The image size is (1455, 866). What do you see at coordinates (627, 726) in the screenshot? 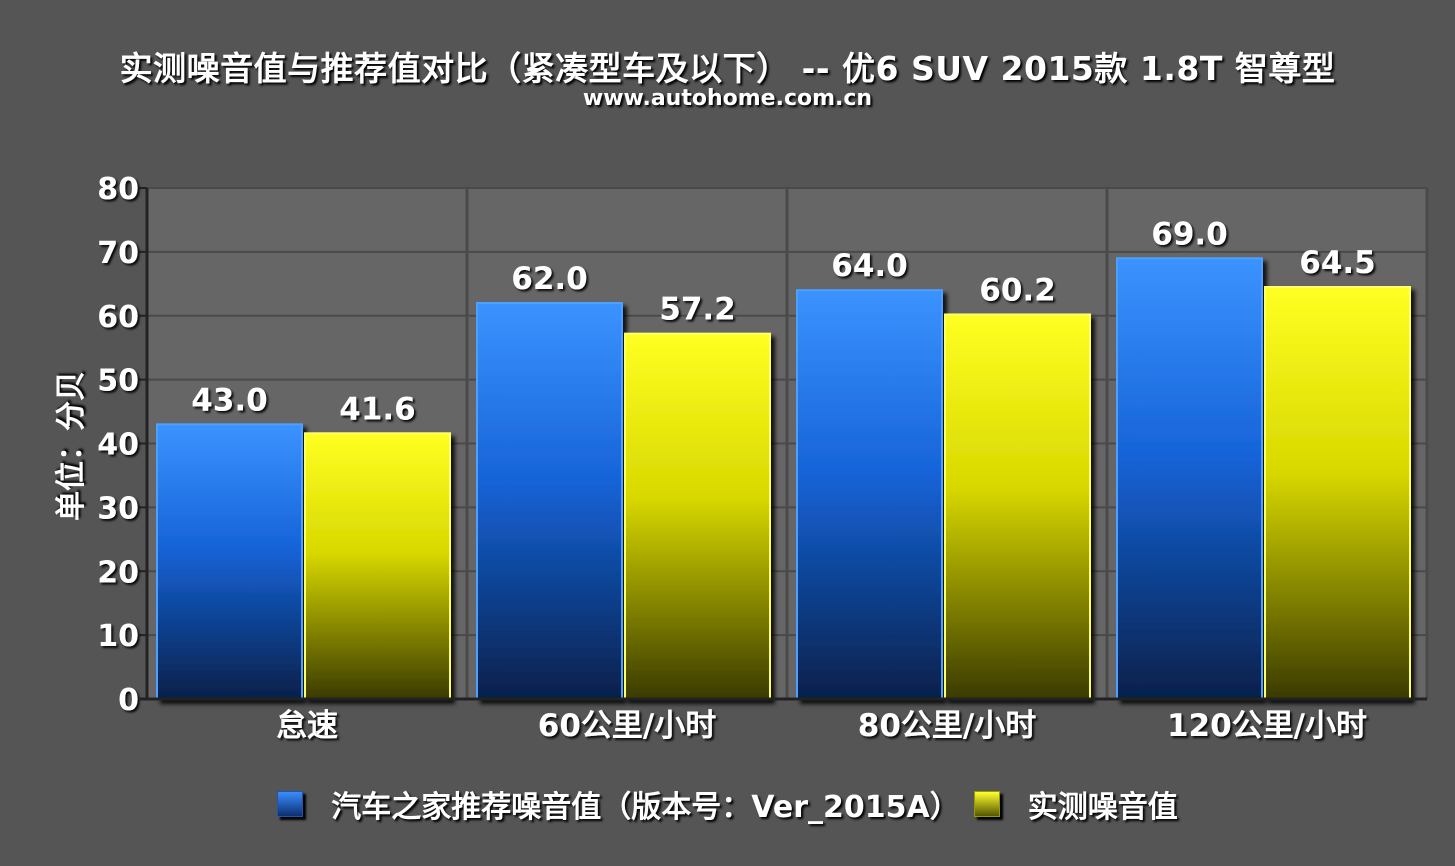
I see `x-tick-label: 60公里/小时` at bounding box center [627, 726].